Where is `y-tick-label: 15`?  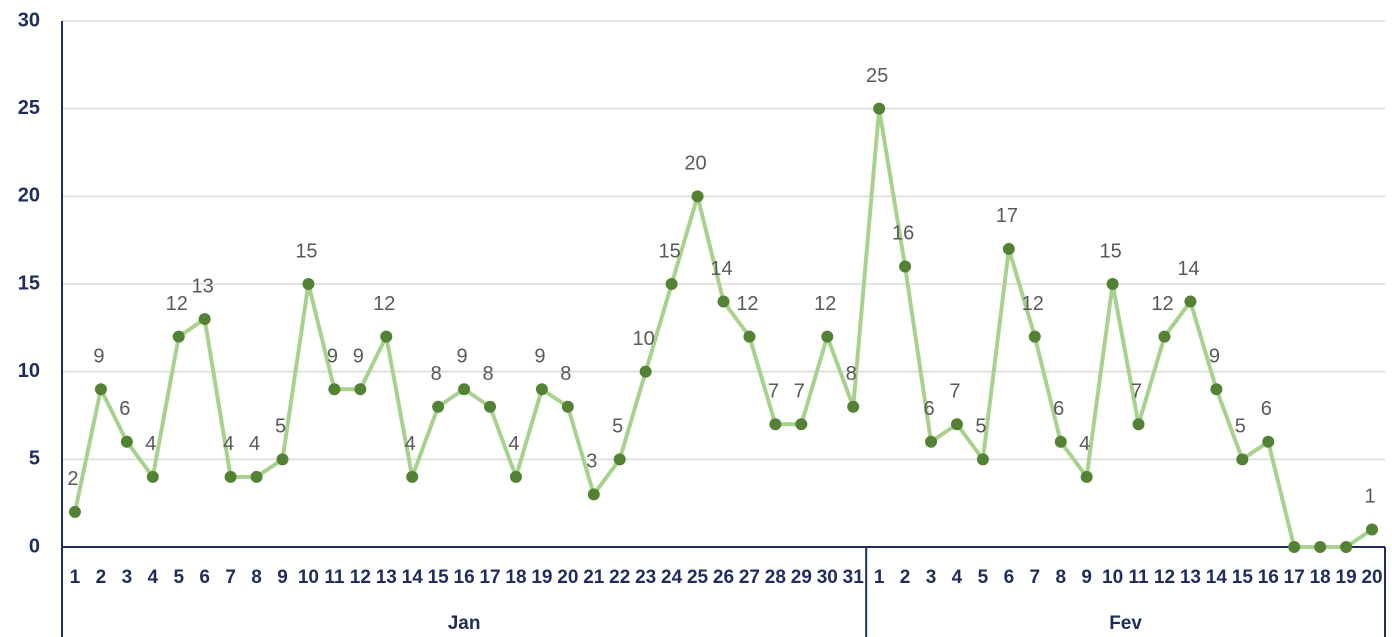 y-tick-label: 15 is located at coordinates (29, 283).